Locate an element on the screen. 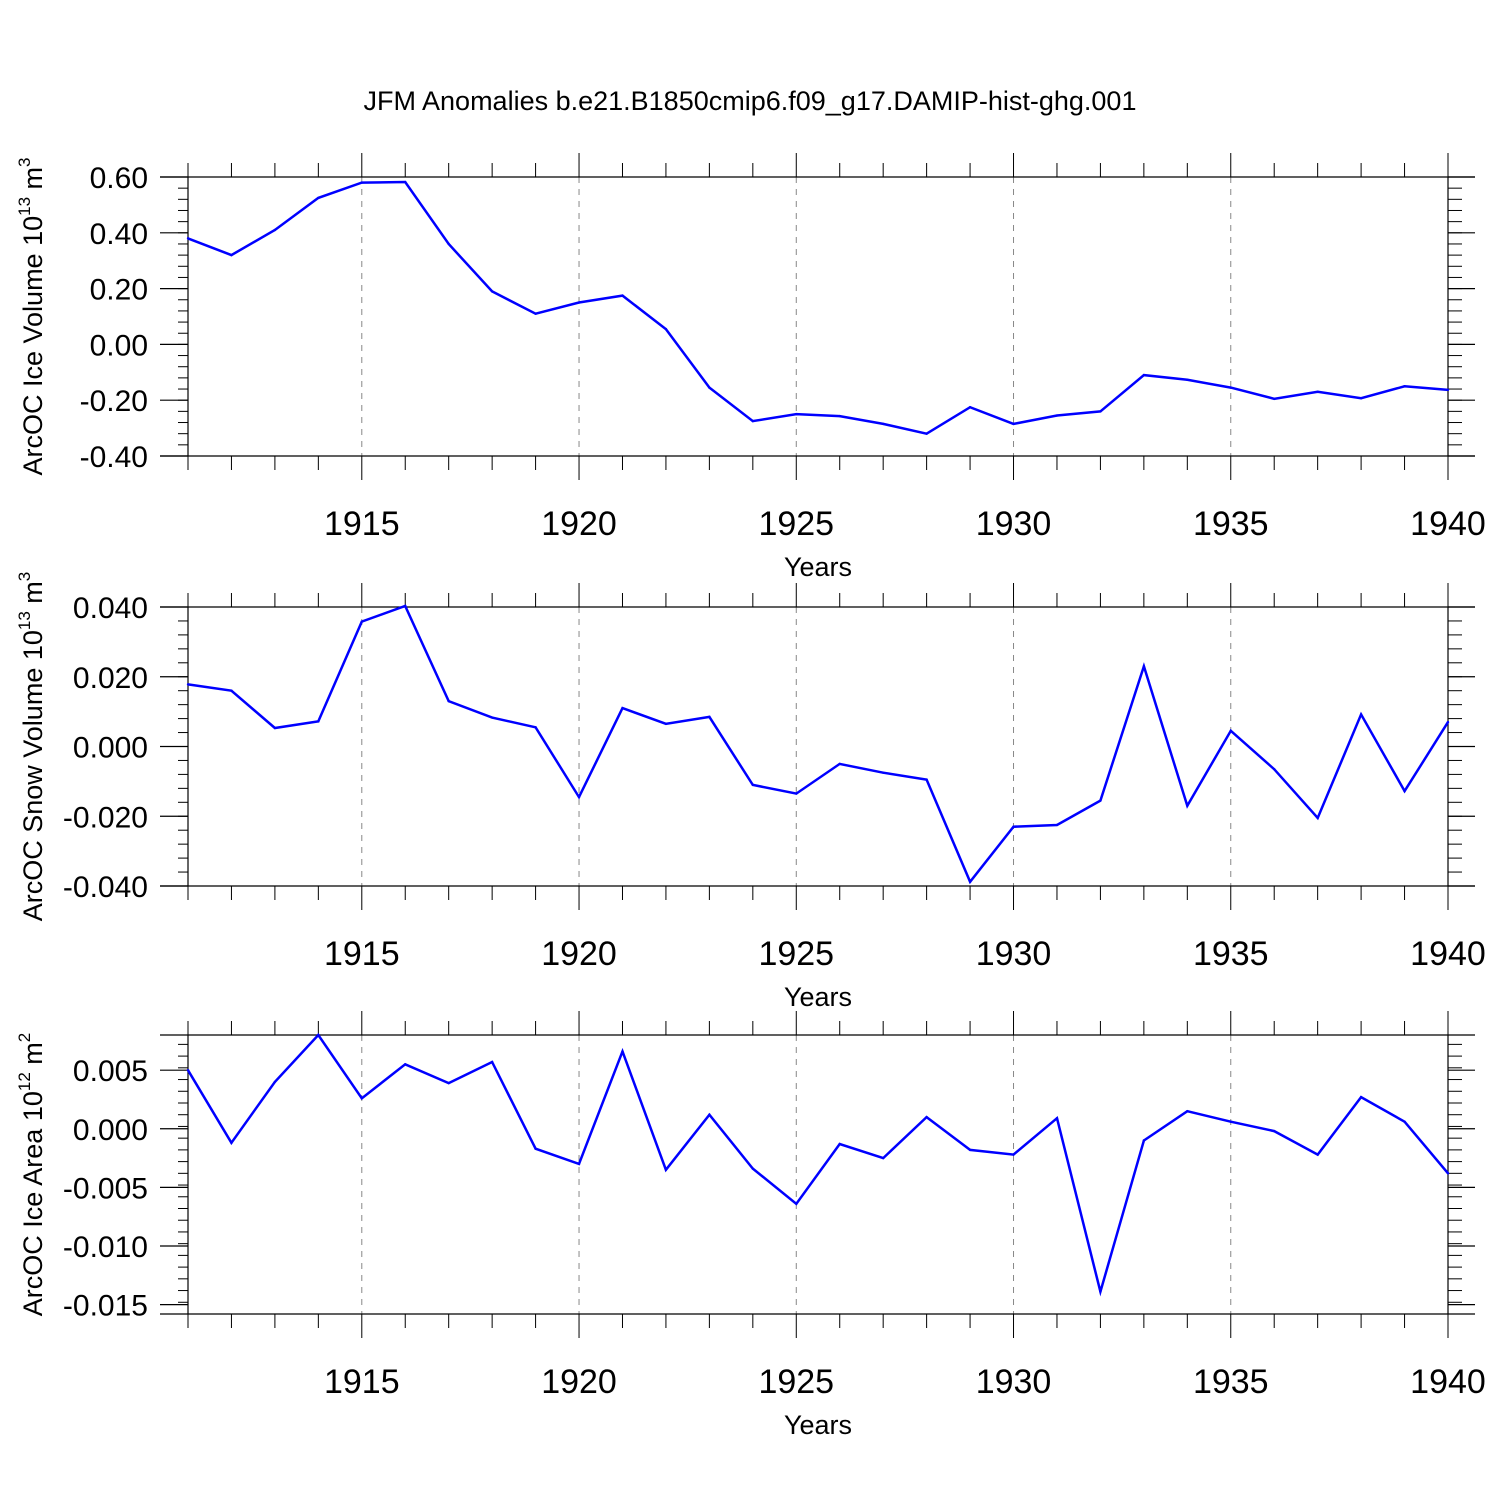 Image resolution: width=1500 pixels, height=1500 pixels. y-tick-label: -0.005 is located at coordinates (105, 1188).